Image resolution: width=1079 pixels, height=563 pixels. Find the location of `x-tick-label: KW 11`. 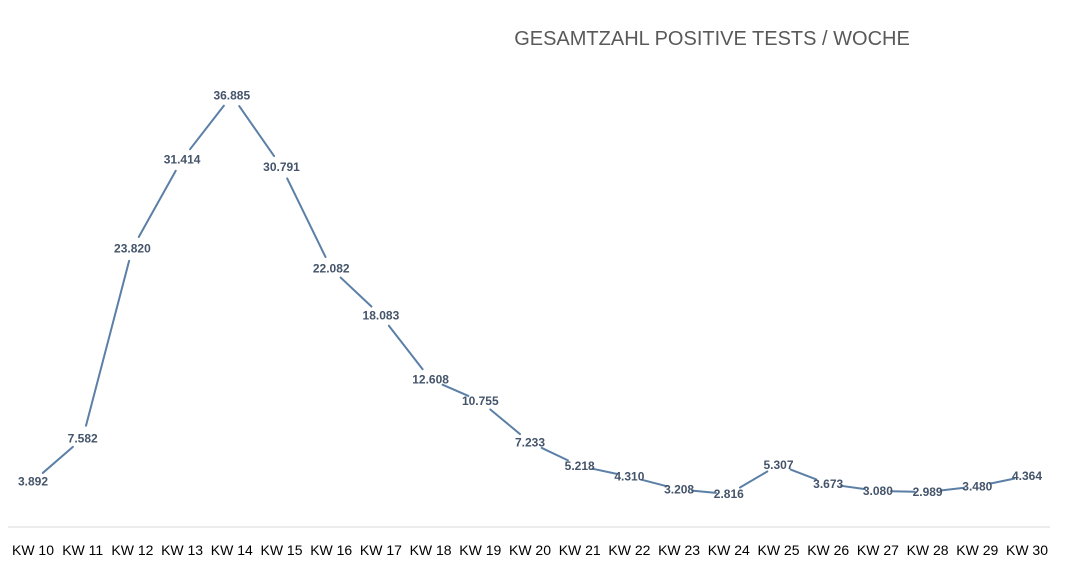

x-tick-label: KW 11 is located at coordinates (82, 550).